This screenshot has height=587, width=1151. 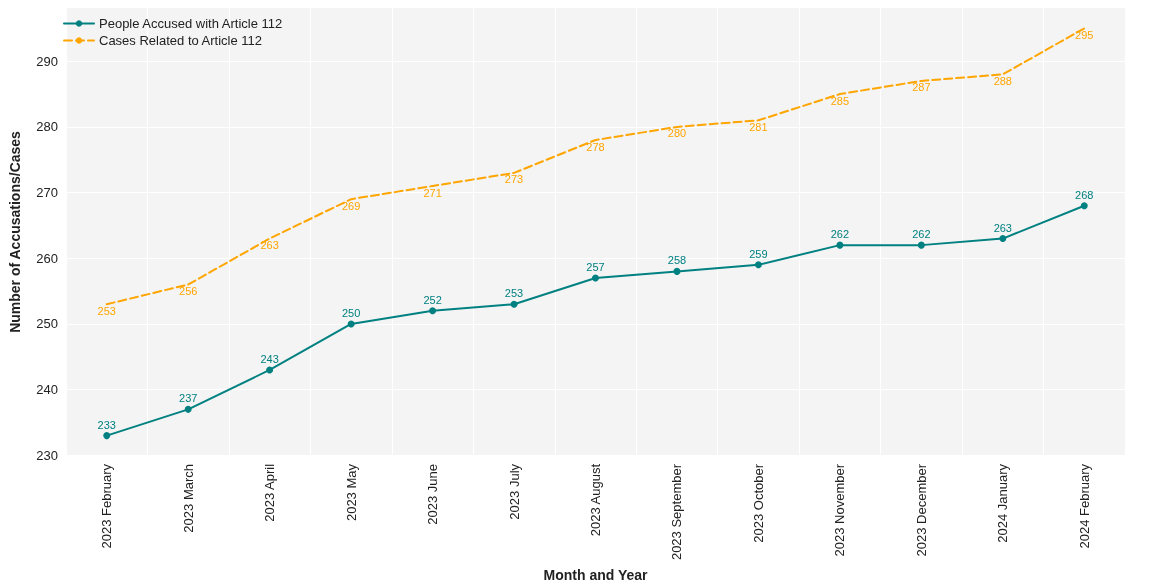 I want to click on x-tick-label: 2023 November, so click(x=840, y=510).